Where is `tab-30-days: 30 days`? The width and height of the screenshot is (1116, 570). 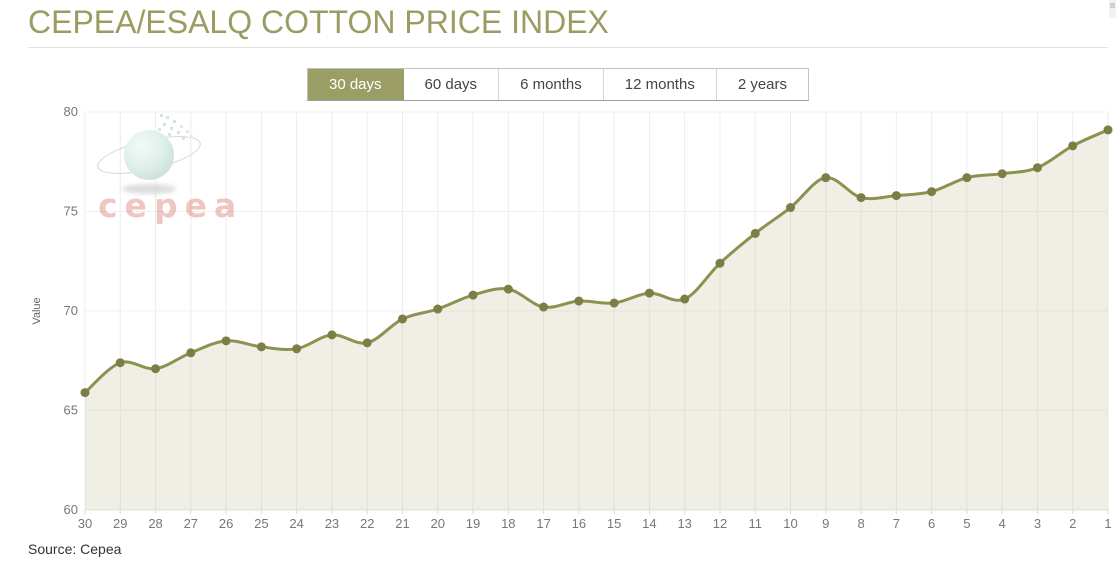
tab-30-days: 30 days is located at coordinates (355, 84).